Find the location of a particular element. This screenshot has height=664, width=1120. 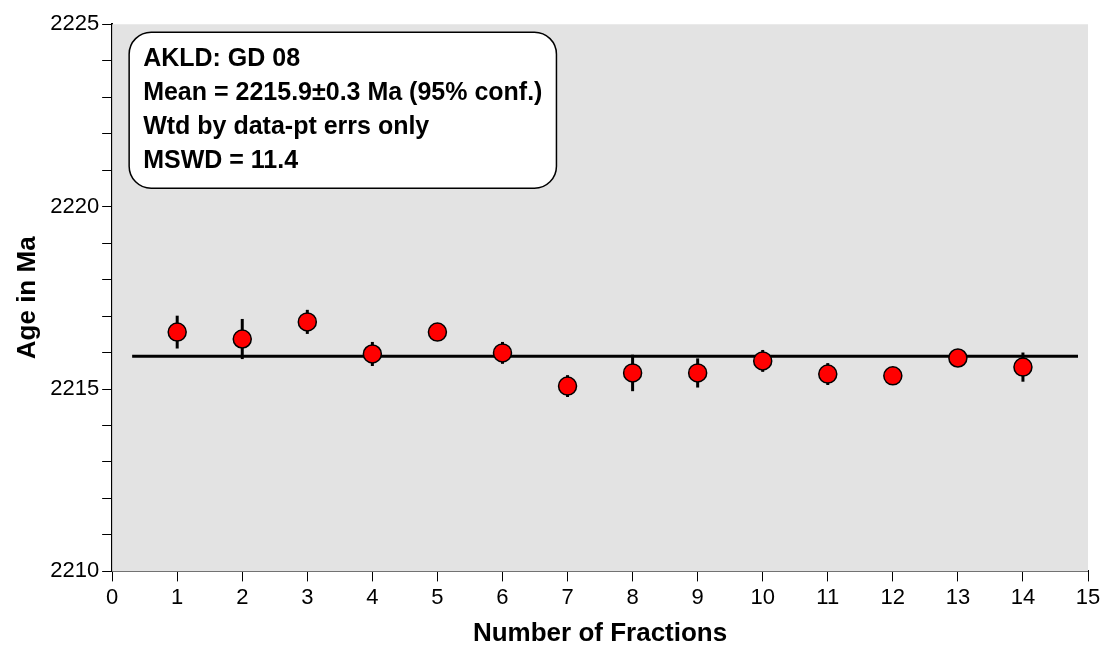

y-tick-label: 2210 is located at coordinates (75, 570).